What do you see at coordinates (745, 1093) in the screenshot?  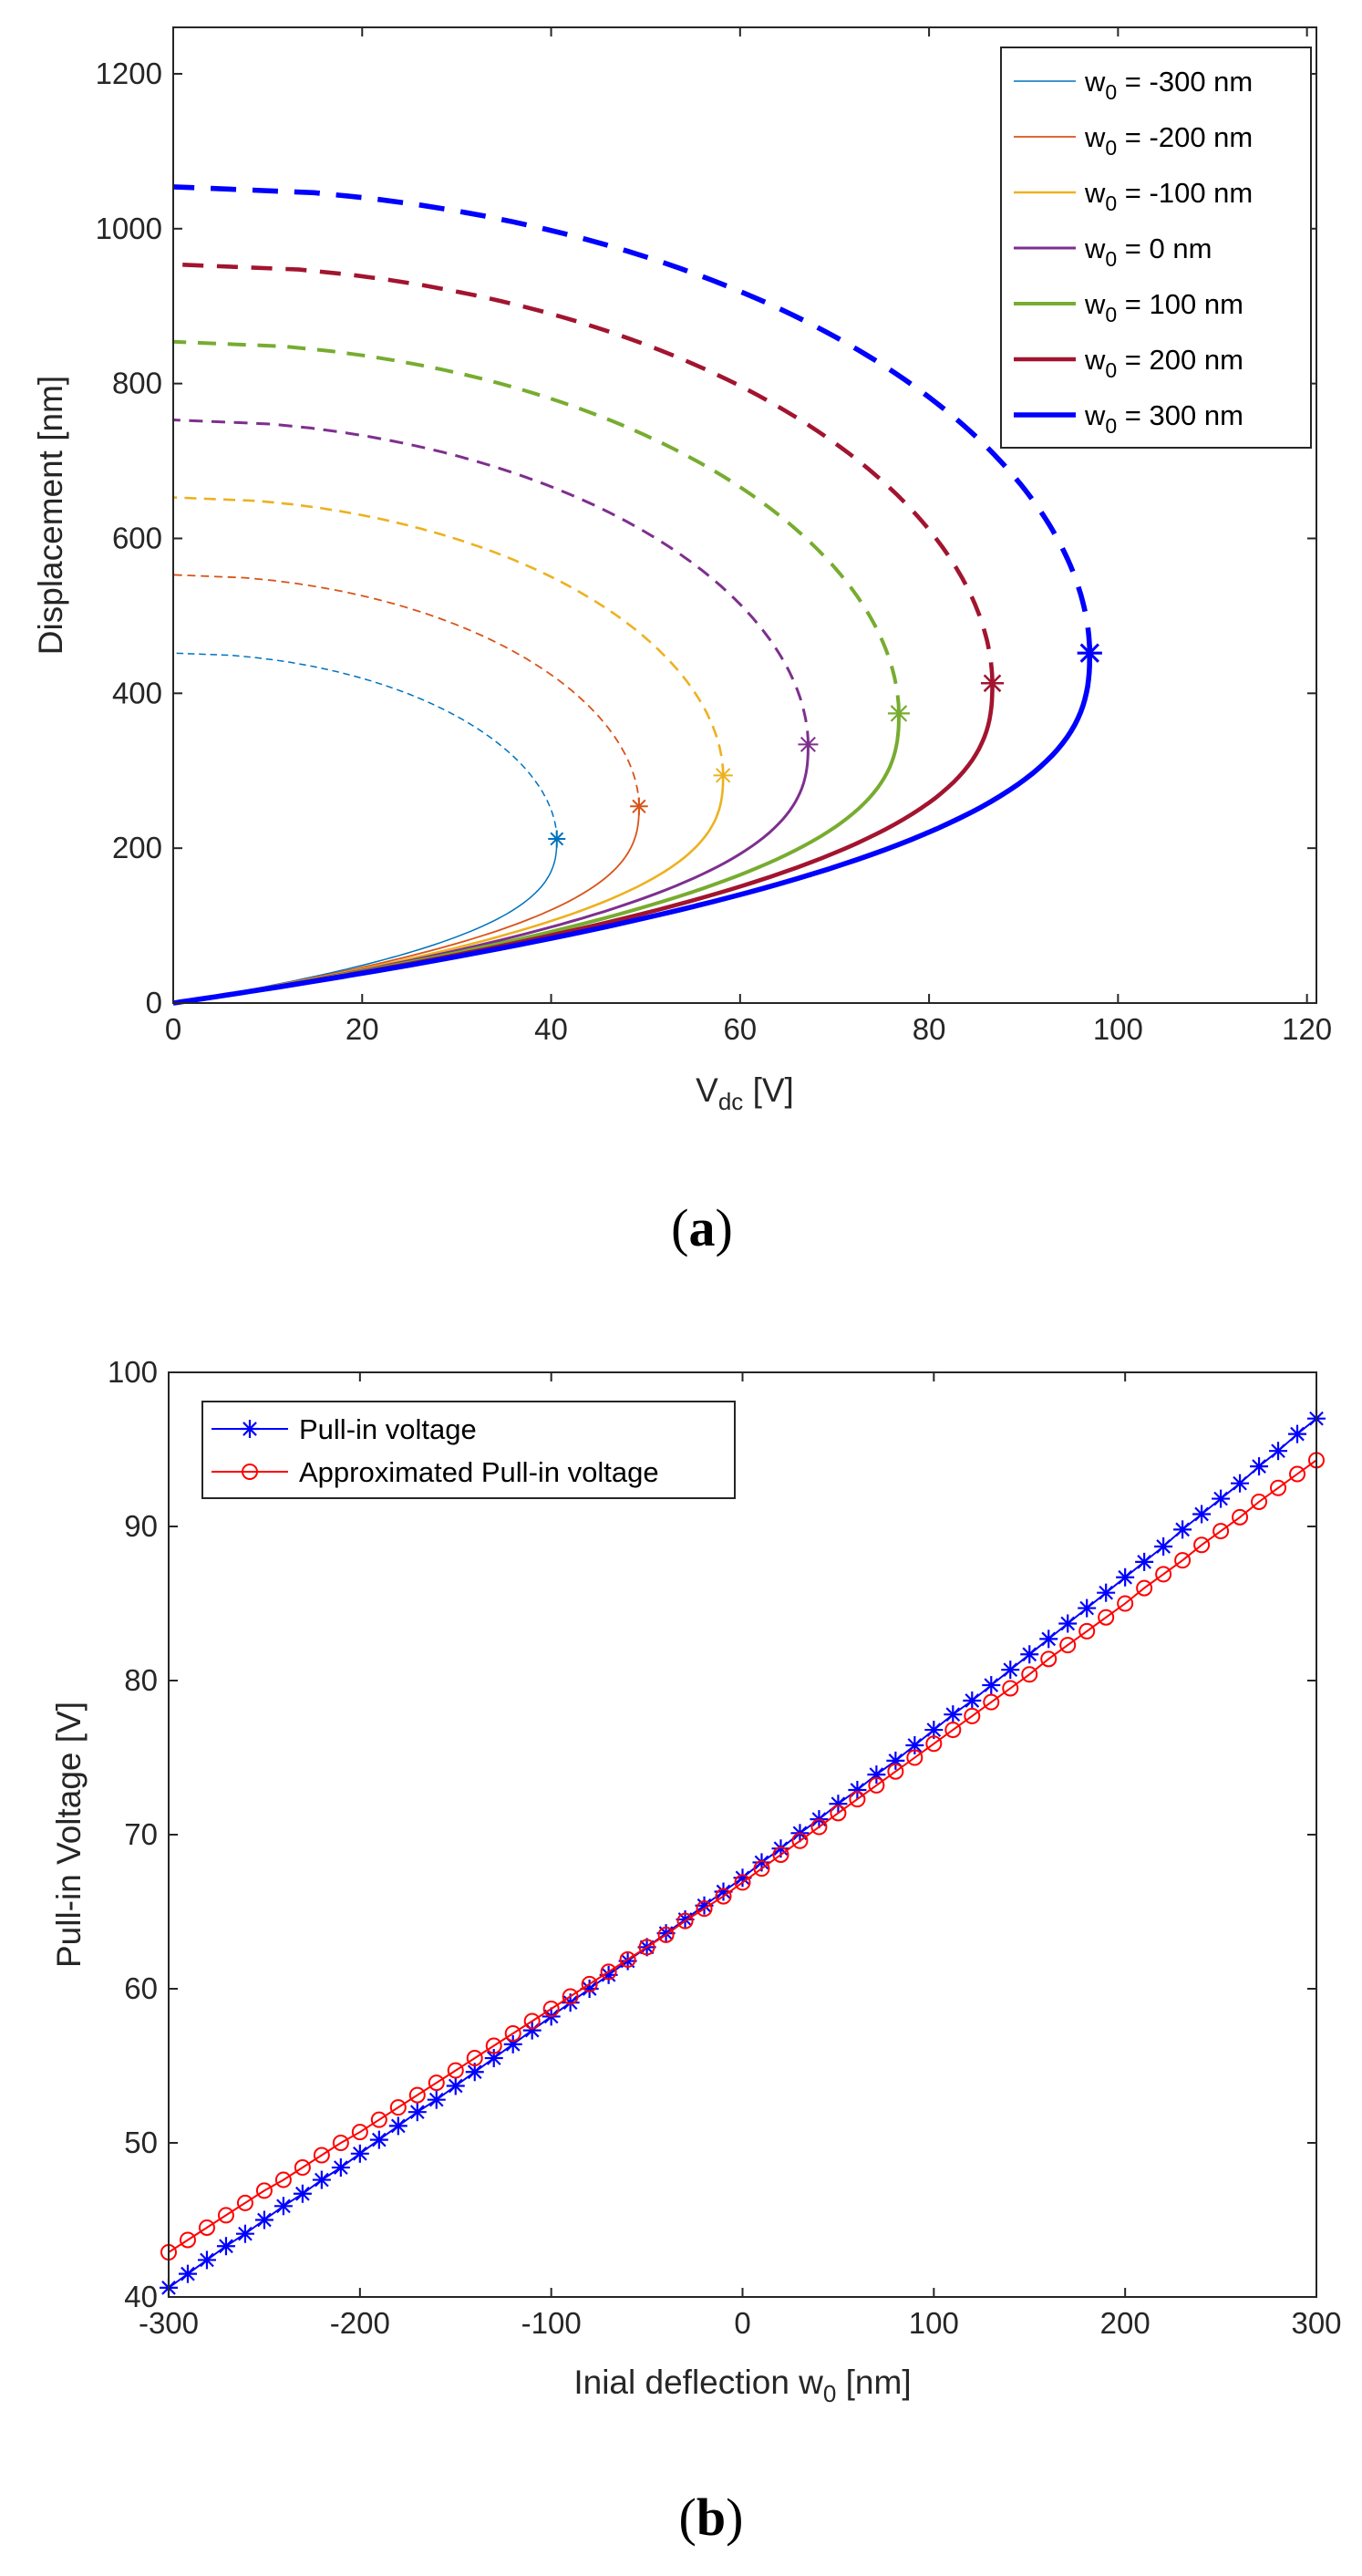 I see `panel-a-x-axis-label: Vdc [V]` at bounding box center [745, 1093].